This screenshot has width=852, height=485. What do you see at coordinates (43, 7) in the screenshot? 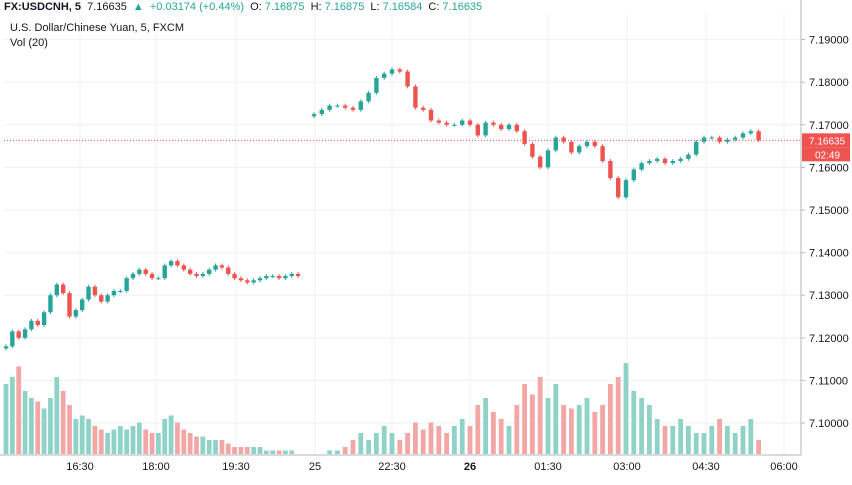
I see `symbol-label: FX:USDCNH, 5` at bounding box center [43, 7].